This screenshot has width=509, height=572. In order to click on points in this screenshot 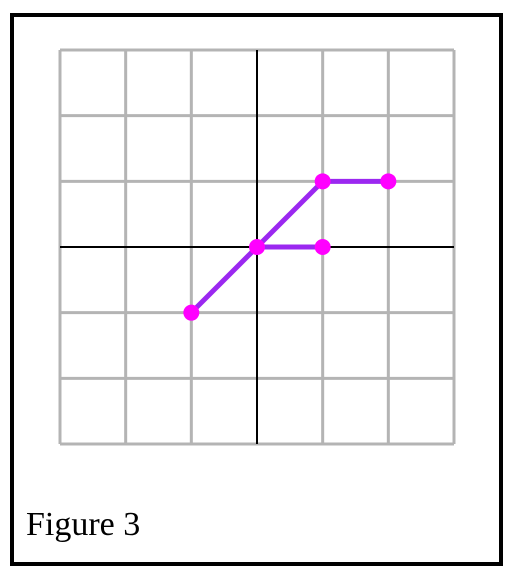, I will do `click(290, 247)`.